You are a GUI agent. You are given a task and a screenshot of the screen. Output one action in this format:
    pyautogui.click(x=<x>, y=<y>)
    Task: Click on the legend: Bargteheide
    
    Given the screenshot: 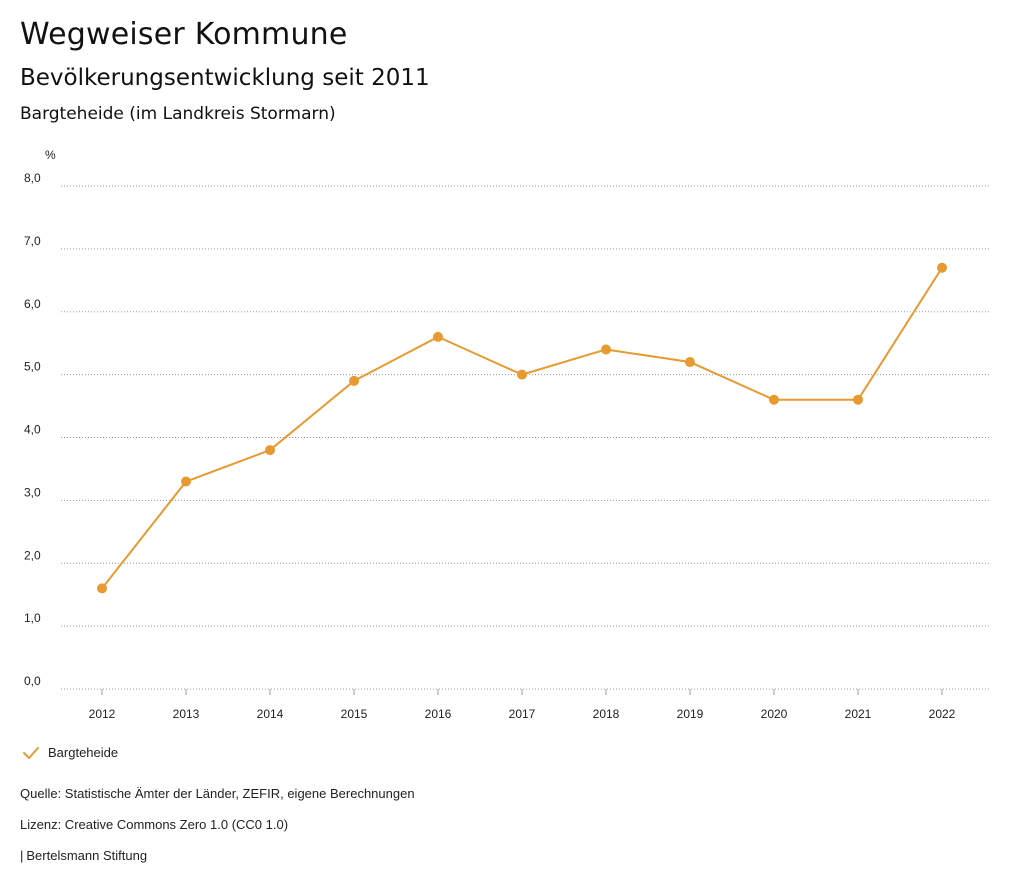 What is the action you would take?
    pyautogui.click(x=70, y=752)
    